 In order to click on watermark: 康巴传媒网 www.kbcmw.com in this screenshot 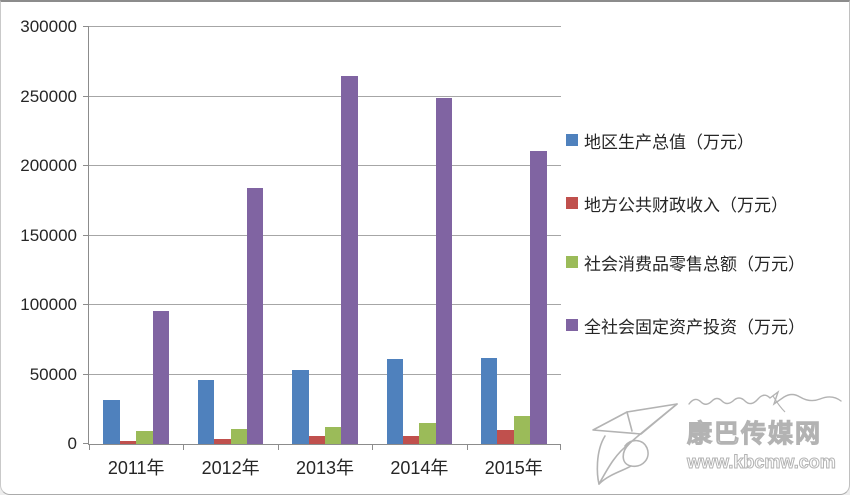, I will do `click(714, 439)`.